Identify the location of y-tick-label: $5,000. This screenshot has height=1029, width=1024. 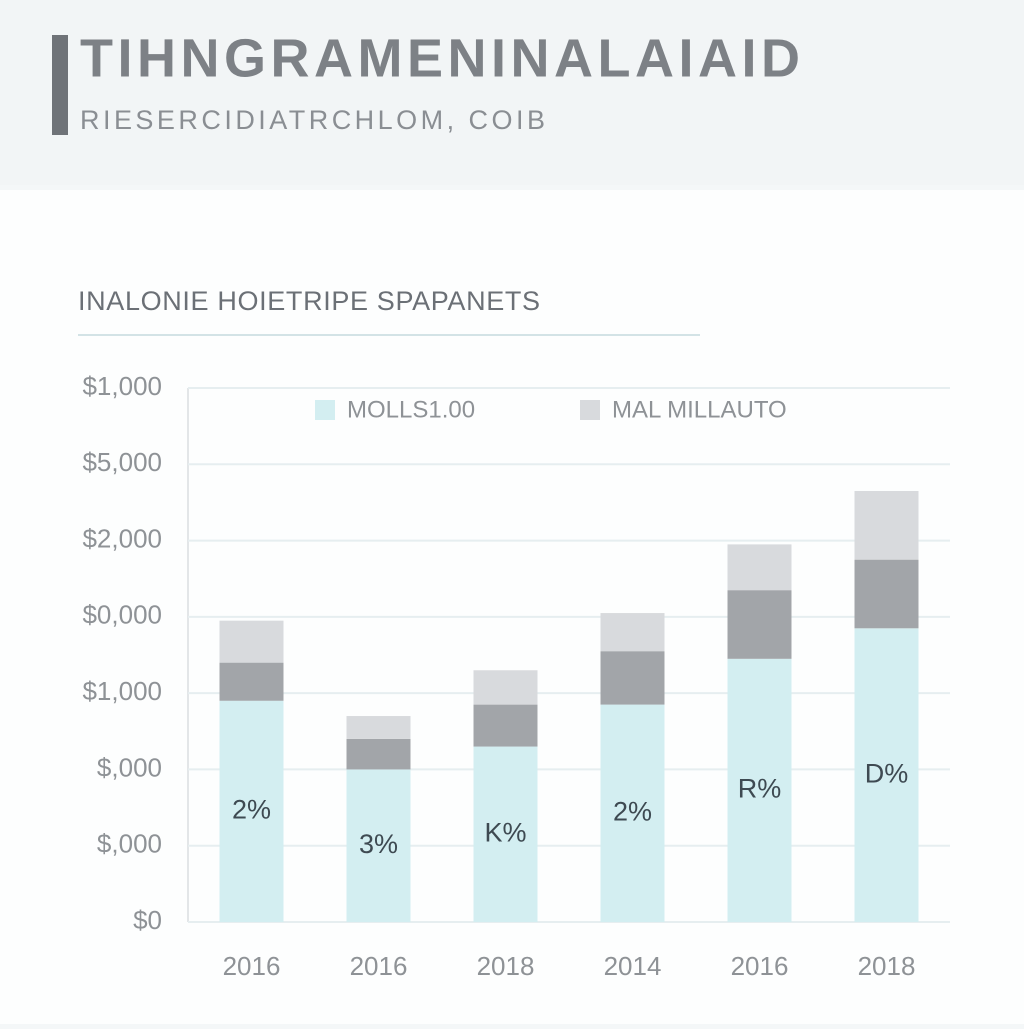
(122, 462).